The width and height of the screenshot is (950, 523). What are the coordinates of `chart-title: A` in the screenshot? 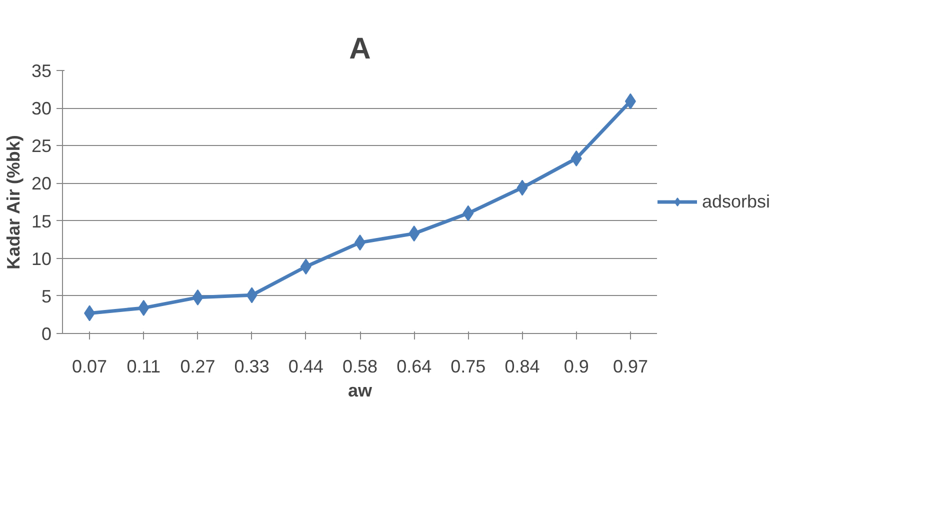 It's located at (360, 49).